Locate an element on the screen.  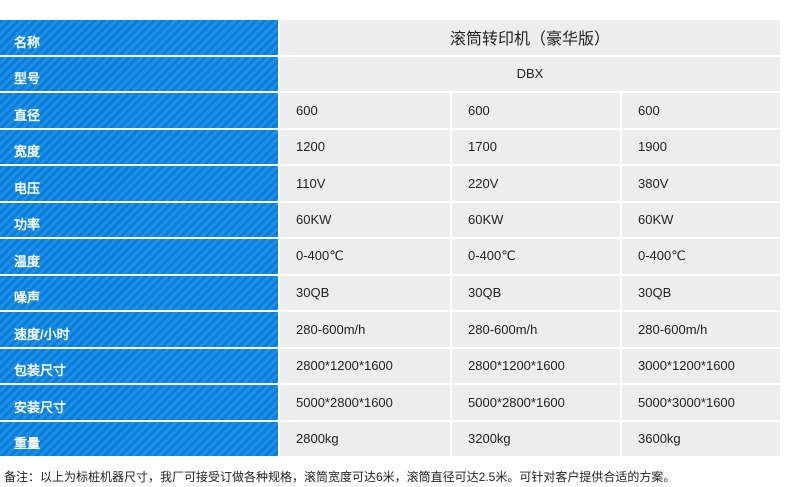
table-cell: 滚筒转印机（豪华版） is located at coordinates (530, 37).